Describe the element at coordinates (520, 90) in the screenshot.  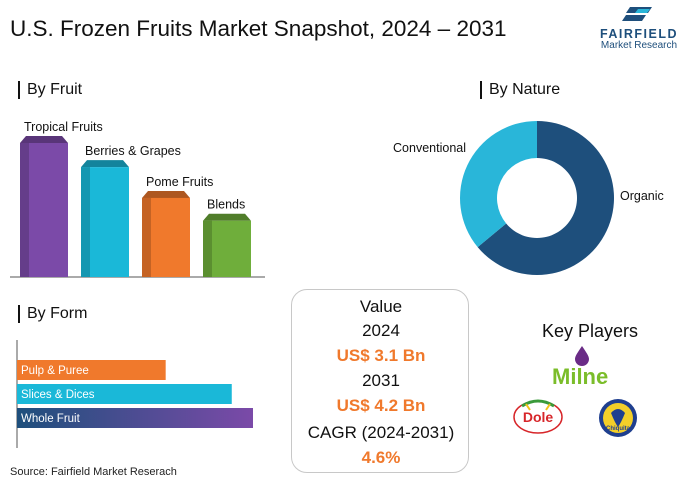
I see `section-by-nature: By Nature` at that location.